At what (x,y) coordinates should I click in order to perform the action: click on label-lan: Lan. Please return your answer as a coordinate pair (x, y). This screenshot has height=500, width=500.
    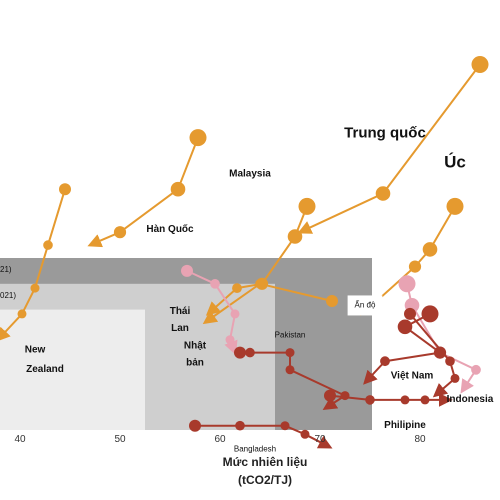
    Looking at the image, I should click on (180, 328).